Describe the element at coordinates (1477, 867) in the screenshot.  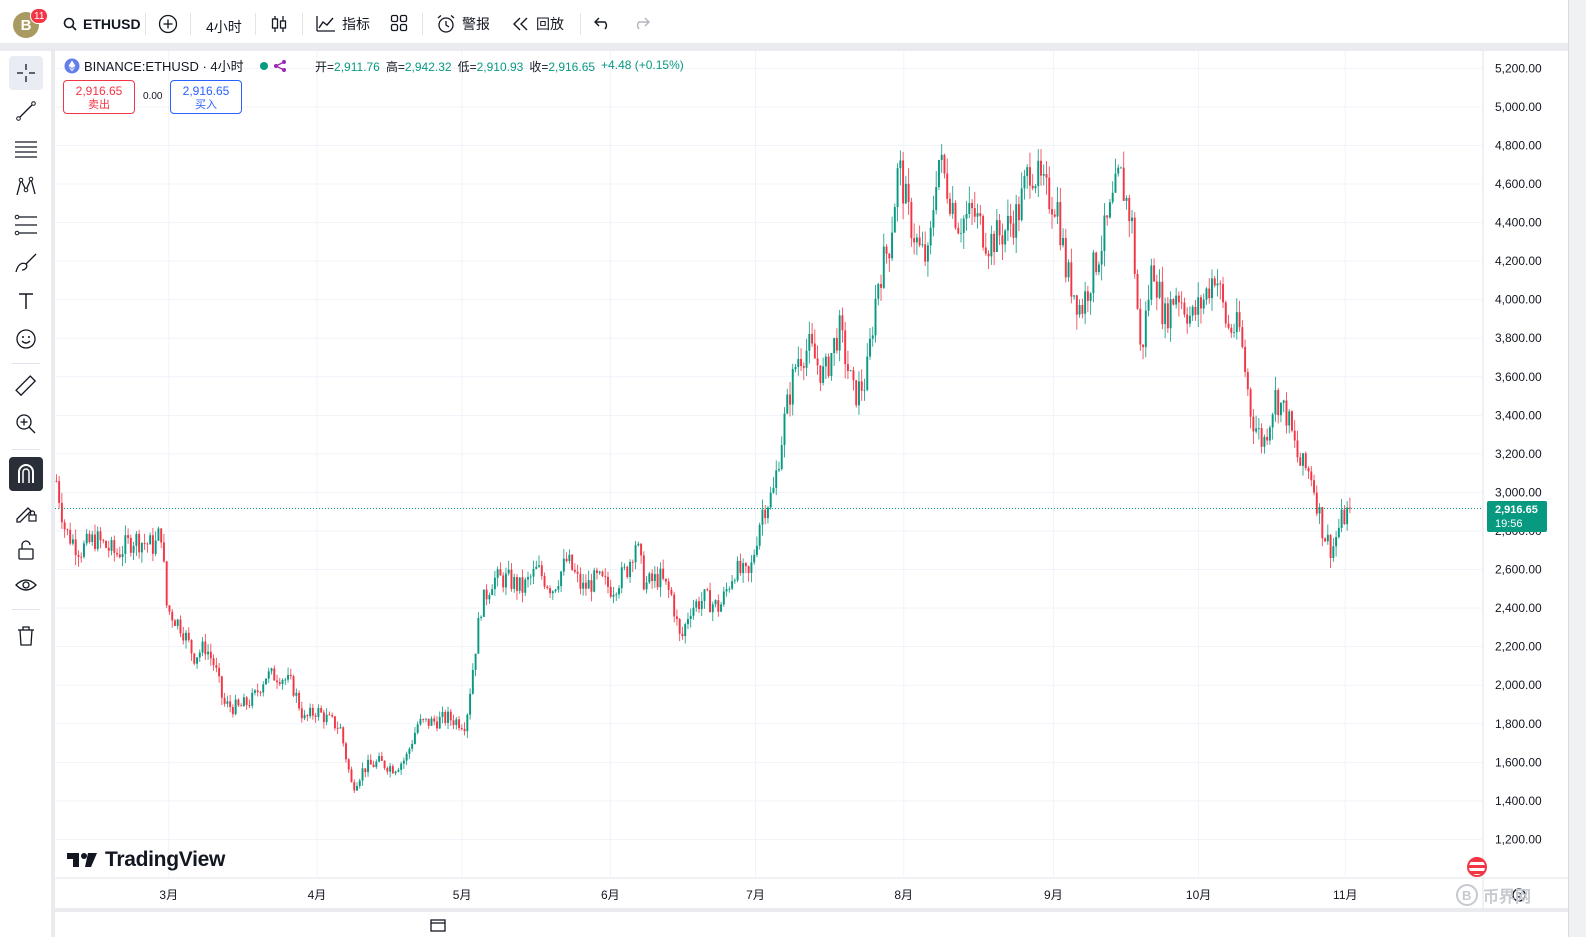
I see `flag-icon` at that location.